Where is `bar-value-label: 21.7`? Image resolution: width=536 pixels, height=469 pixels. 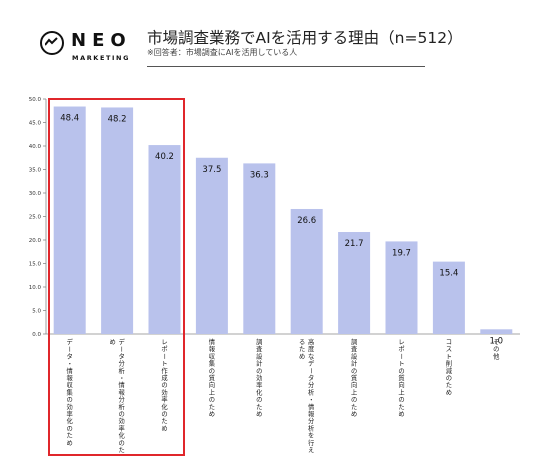
bar-value-label: 21.7 is located at coordinates (354, 244).